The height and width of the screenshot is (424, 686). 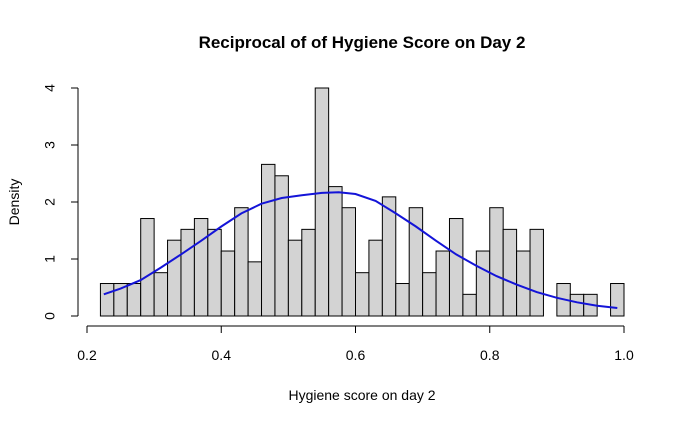 What do you see at coordinates (50, 202) in the screenshot?
I see `y-tick-label: 2` at bounding box center [50, 202].